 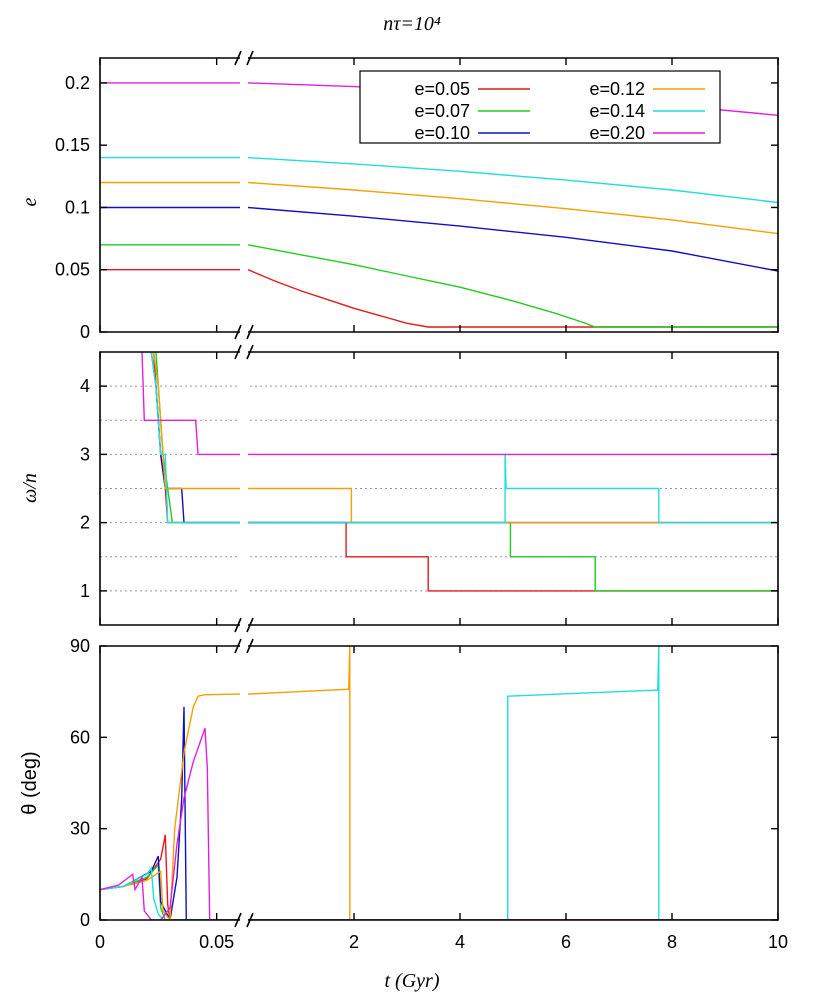 What do you see at coordinates (77, 207) in the screenshot?
I see `y-tick-label: 0.1` at bounding box center [77, 207].